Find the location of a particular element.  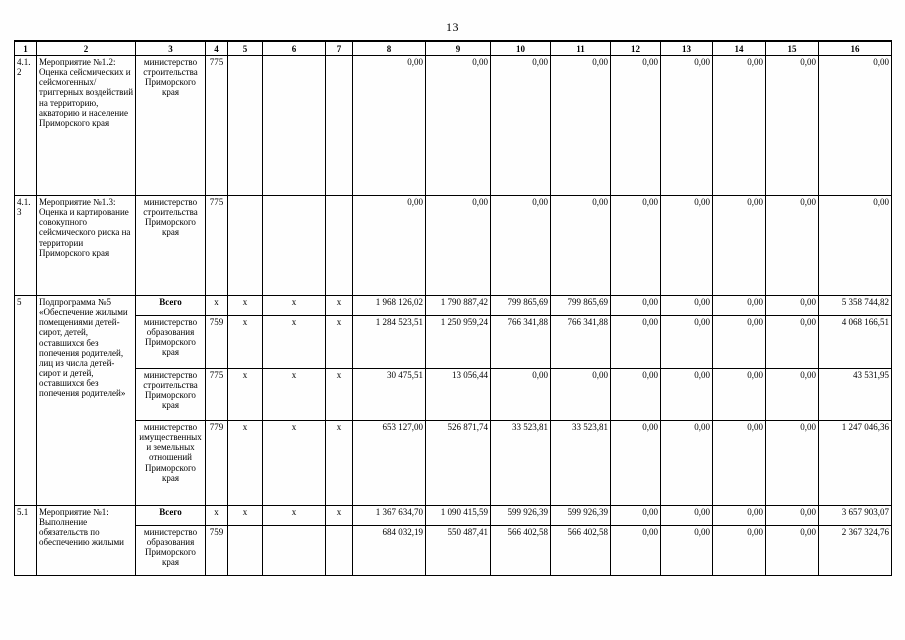

column-header: 16 is located at coordinates (855, 48).